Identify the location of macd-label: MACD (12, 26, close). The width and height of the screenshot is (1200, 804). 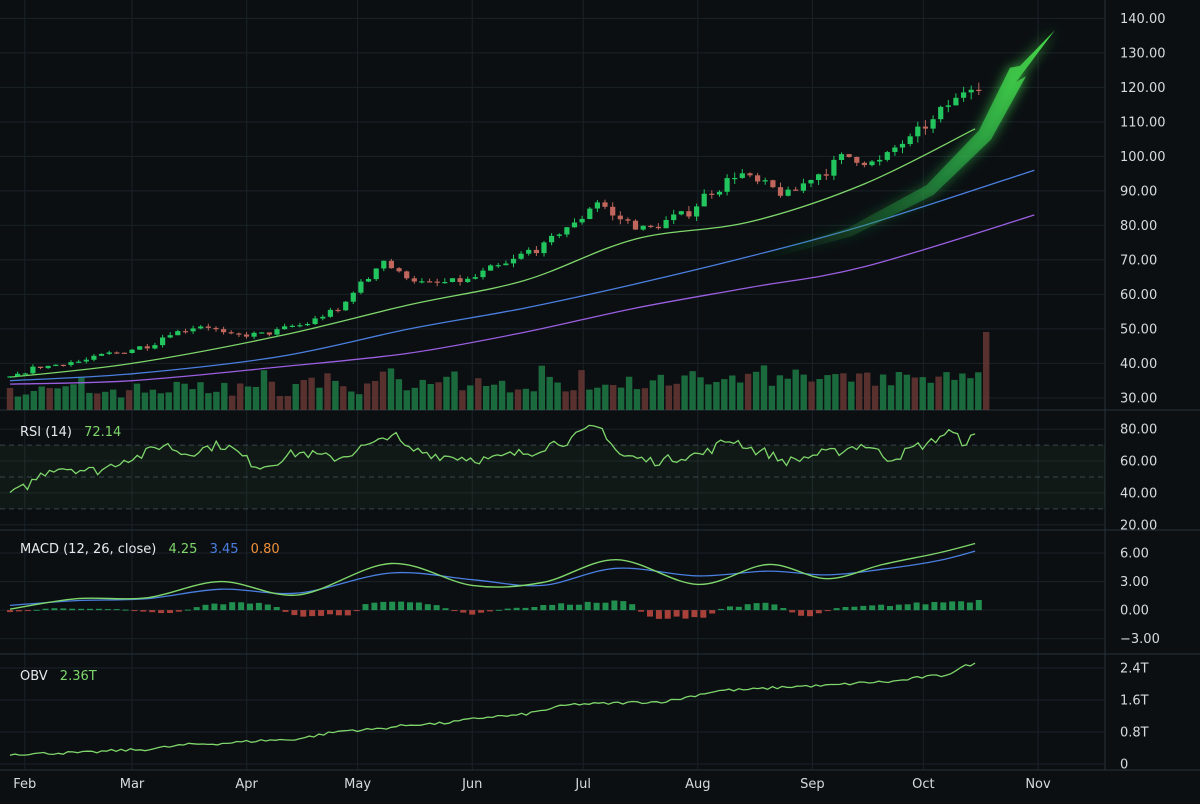
(88, 549).